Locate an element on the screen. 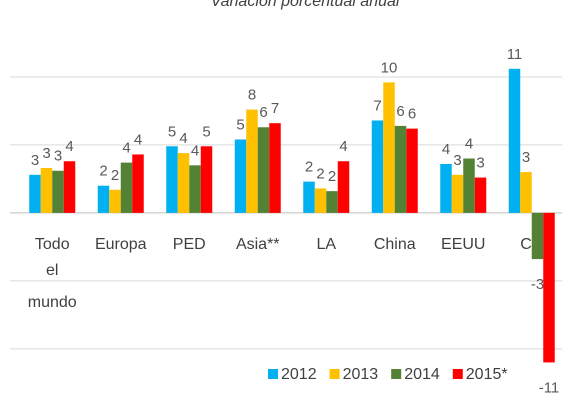 This screenshot has width=562, height=405. x-tick-label: LA is located at coordinates (326, 244).